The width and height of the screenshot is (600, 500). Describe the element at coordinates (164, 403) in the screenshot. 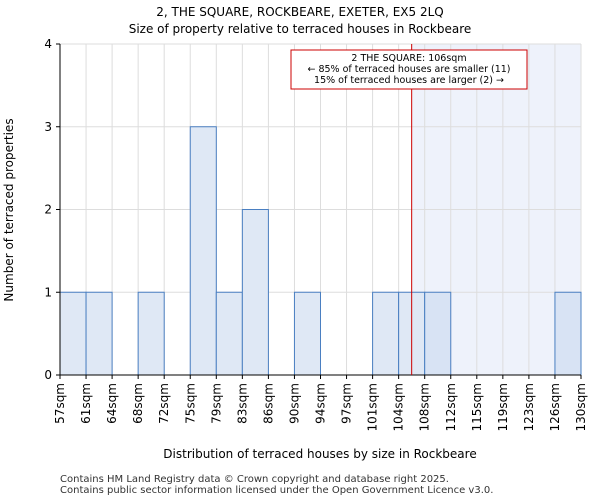

I see `x-tick-label: 72sqm` at that location.